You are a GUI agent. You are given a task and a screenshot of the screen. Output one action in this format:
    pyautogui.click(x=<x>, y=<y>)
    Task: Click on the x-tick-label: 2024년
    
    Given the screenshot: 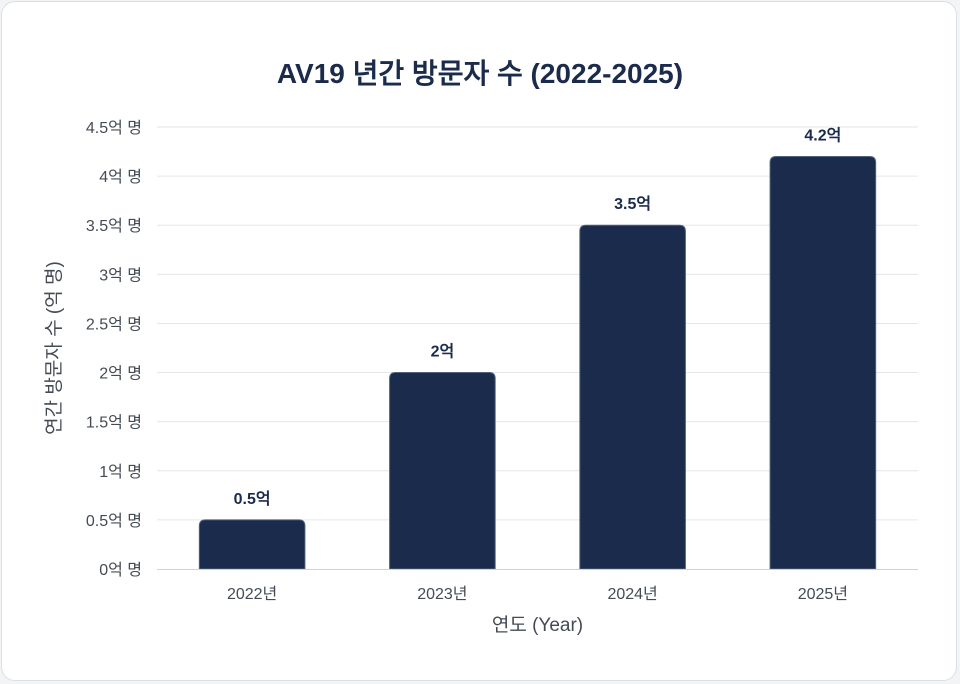 What is the action you would take?
    pyautogui.click(x=632, y=594)
    